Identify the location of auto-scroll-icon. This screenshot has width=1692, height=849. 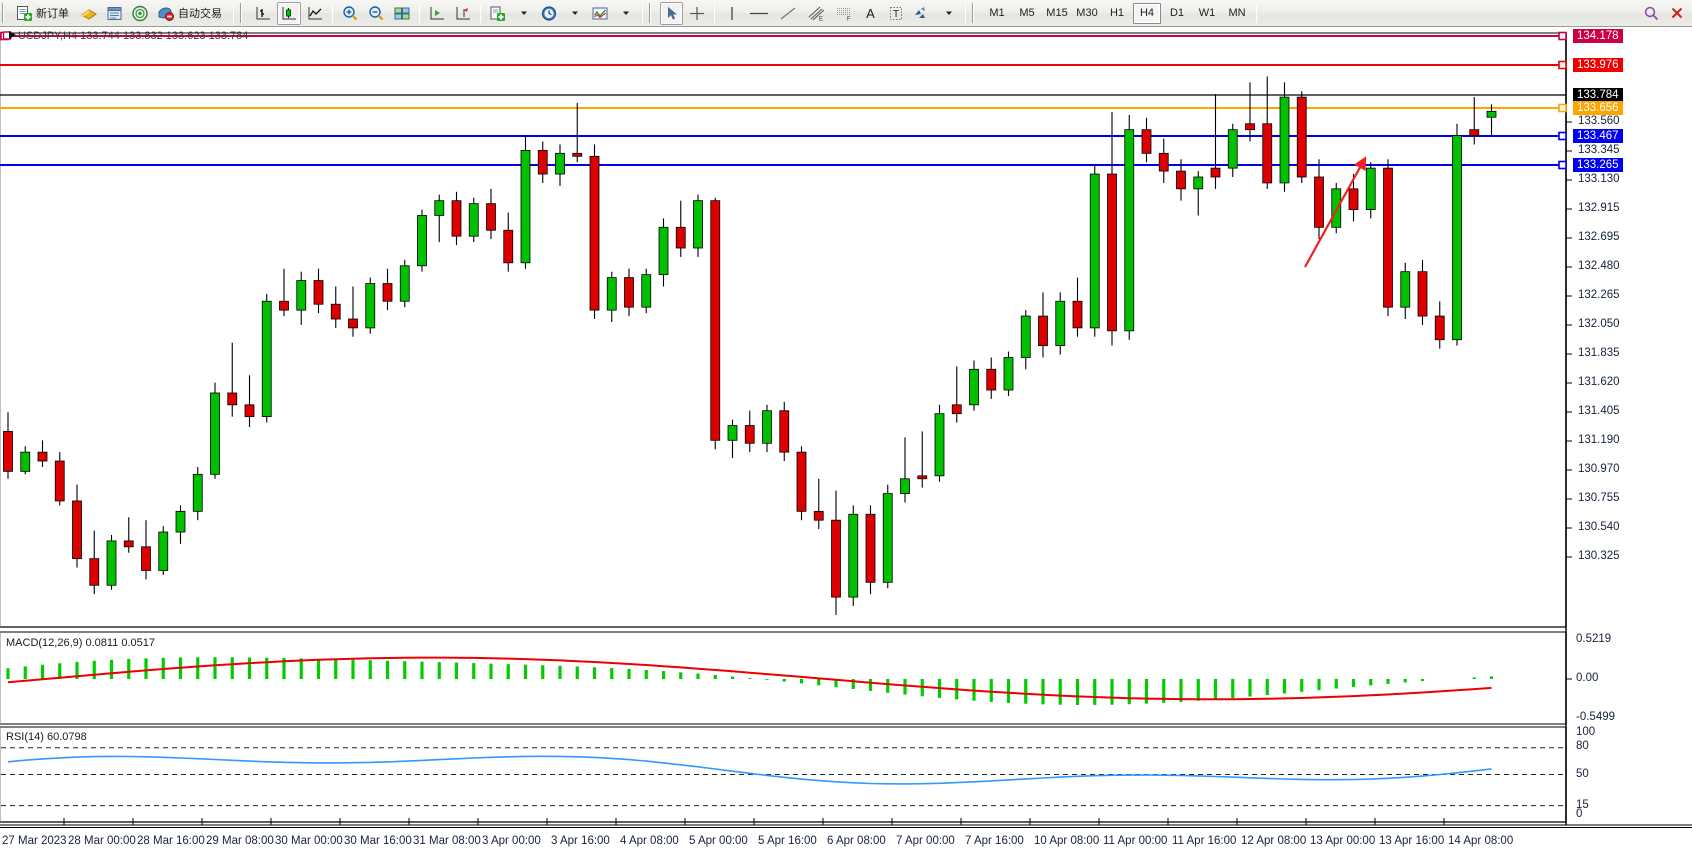
(437, 12).